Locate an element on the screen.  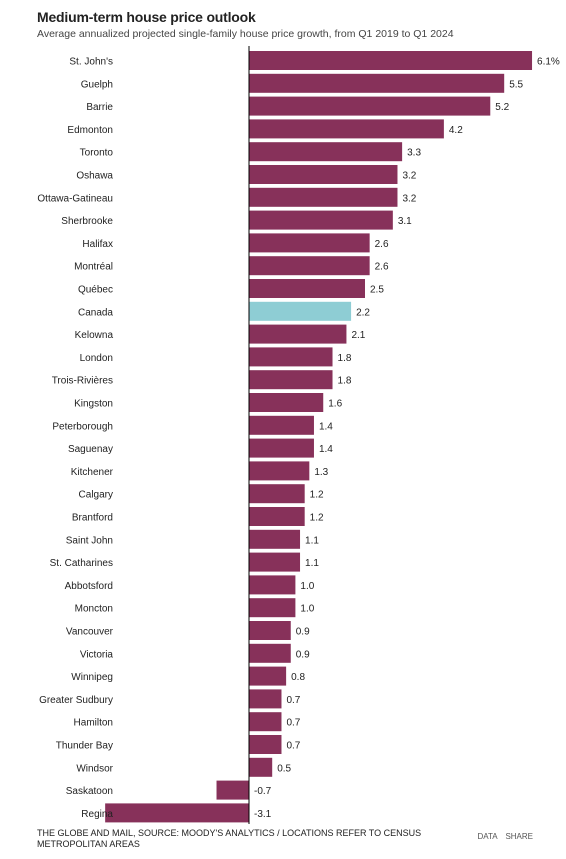
category-label: Abbotsford is located at coordinates (89, 586).